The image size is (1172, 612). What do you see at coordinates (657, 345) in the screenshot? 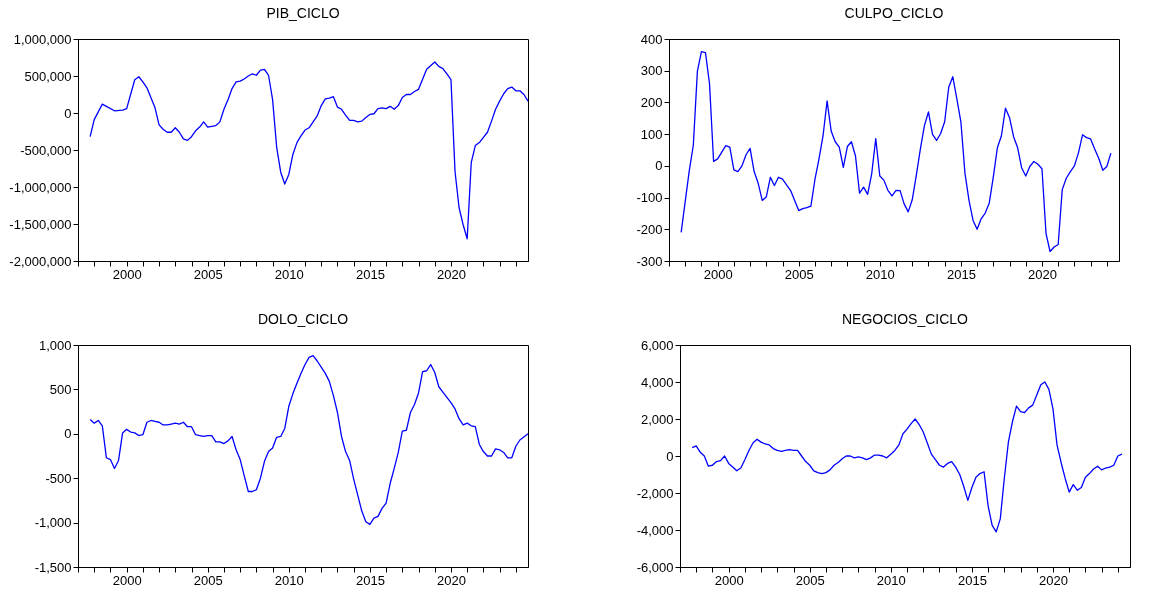
I see `y-tick-label: 6,000` at bounding box center [657, 345].